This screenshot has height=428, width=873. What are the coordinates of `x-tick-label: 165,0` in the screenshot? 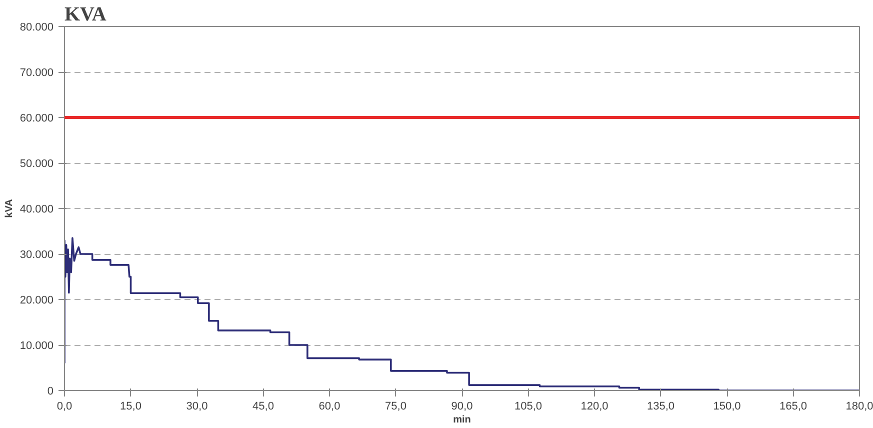 It's located at (793, 406).